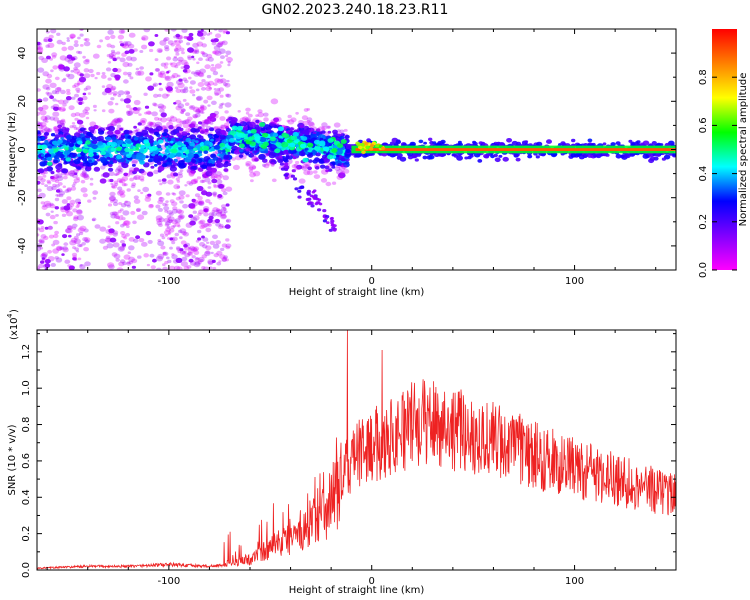  I want to click on y-tick-label: 0.0, so click(26, 570).